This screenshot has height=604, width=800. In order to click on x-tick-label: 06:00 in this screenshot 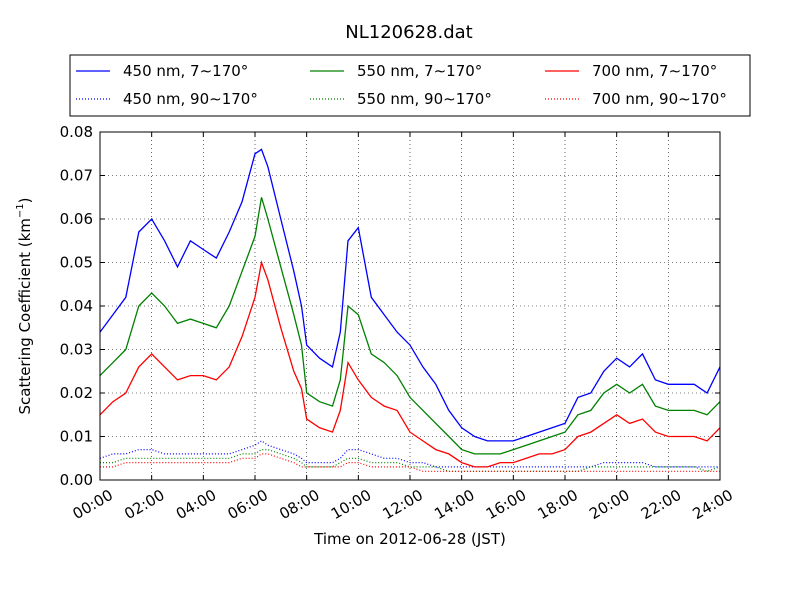, I will do `click(248, 504)`.